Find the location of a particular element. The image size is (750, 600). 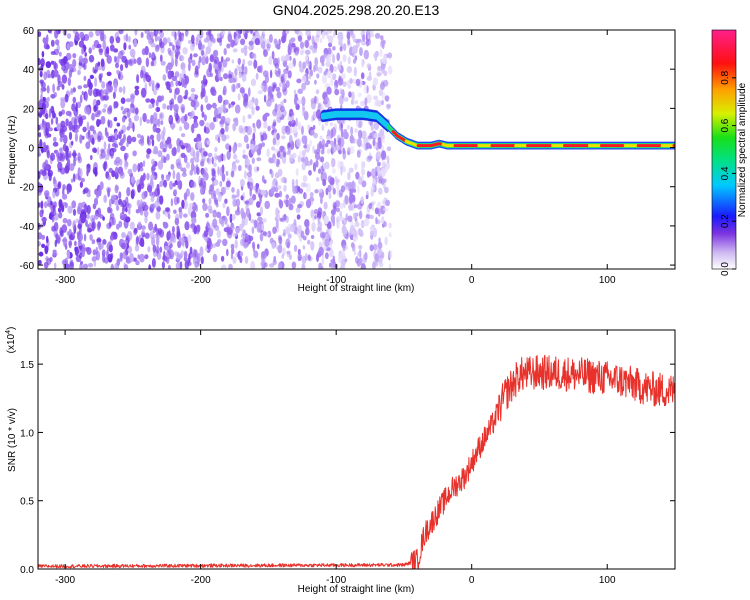

y-tick-label: 60 is located at coordinates (29, 31).